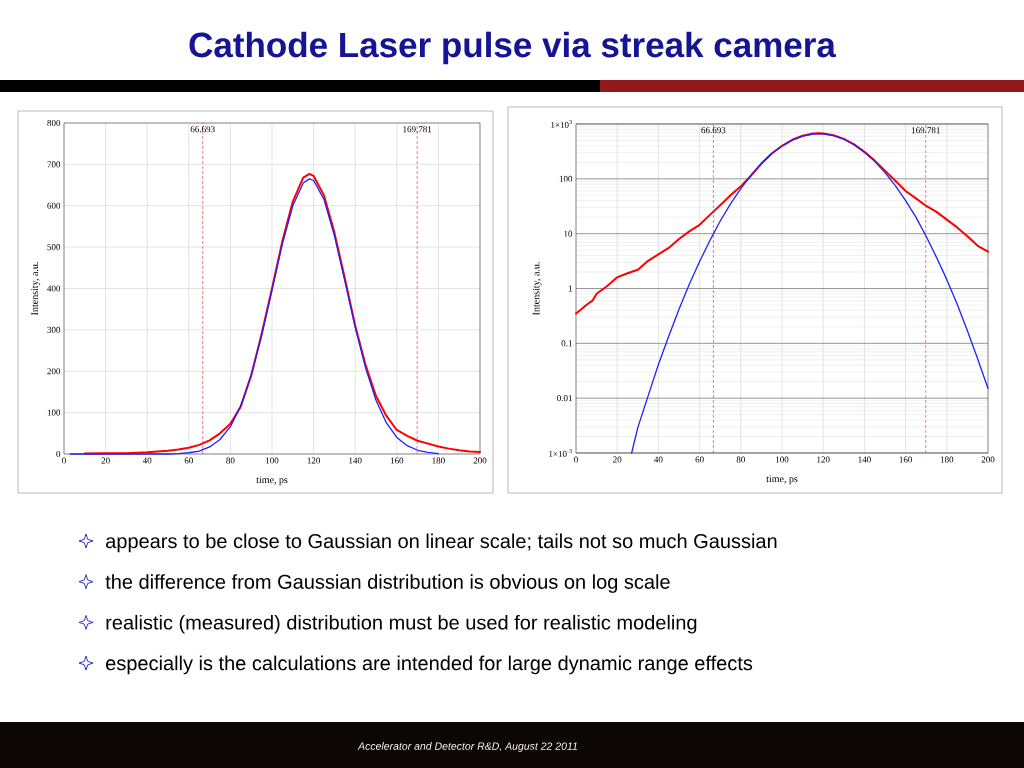  I want to click on y-tick-label: 1×10$^{3}$, so click(561, 124).